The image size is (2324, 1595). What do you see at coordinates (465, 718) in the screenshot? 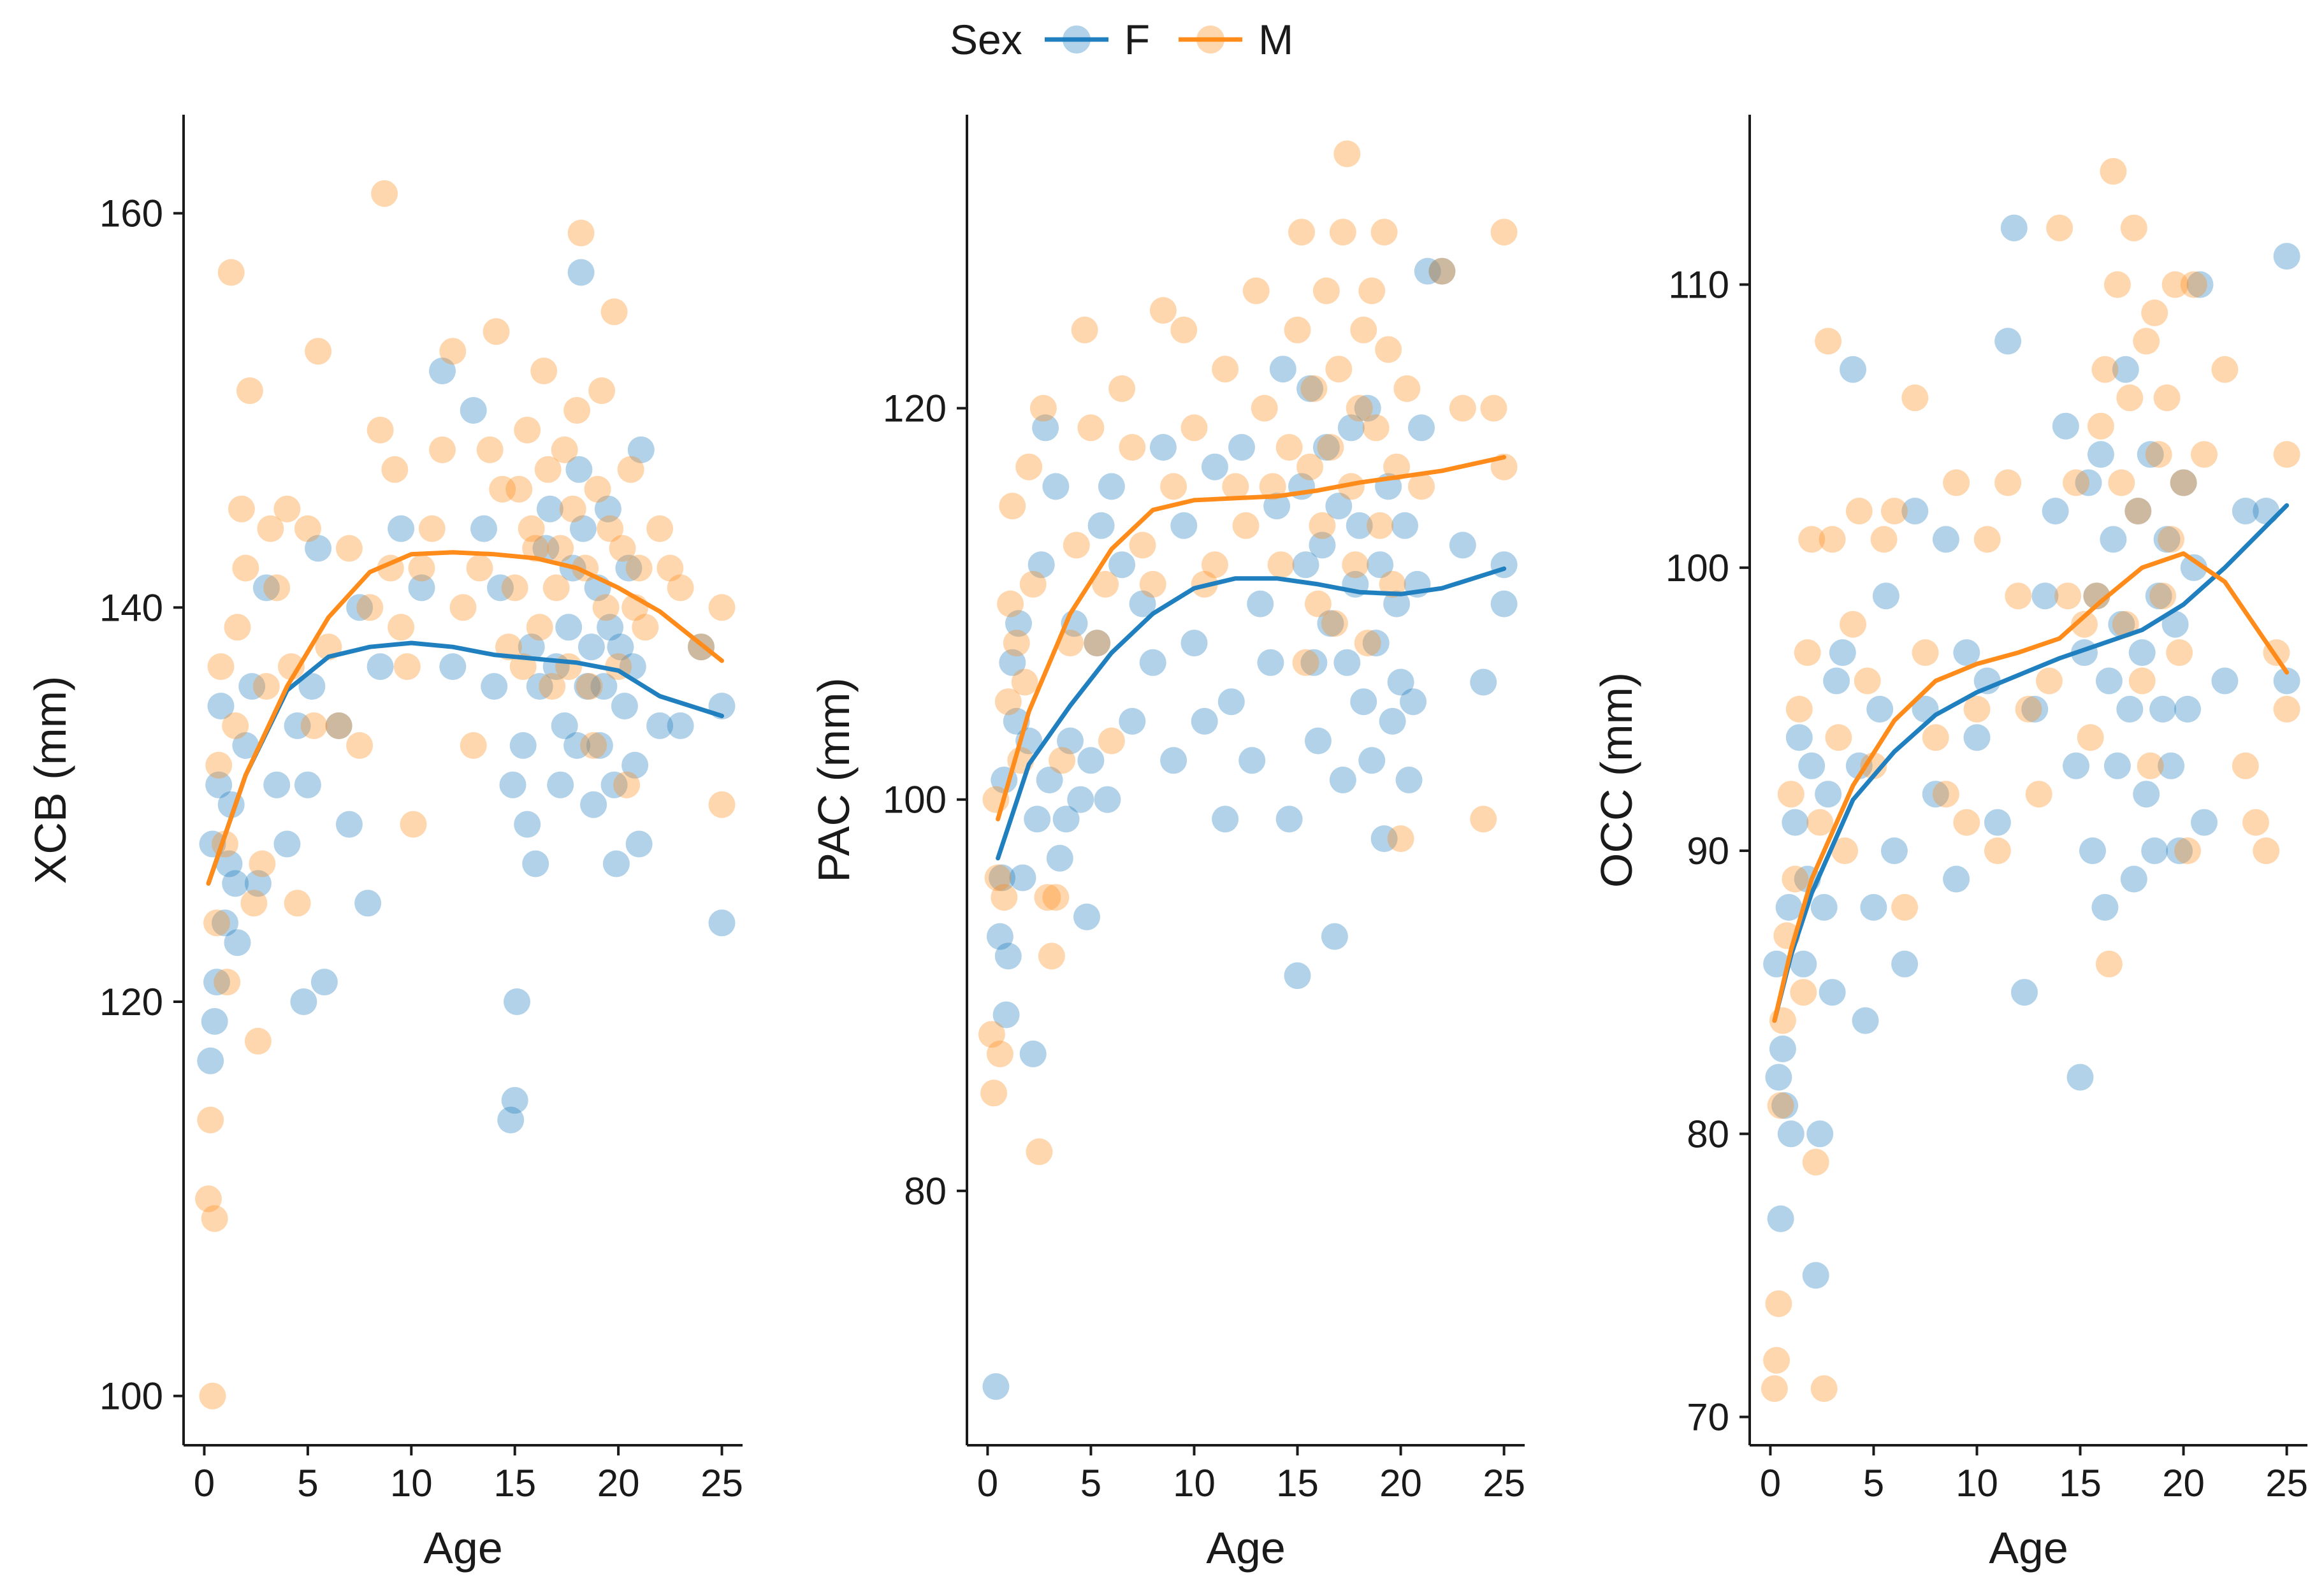
I see `xcb-smooth-line-m` at bounding box center [465, 718].